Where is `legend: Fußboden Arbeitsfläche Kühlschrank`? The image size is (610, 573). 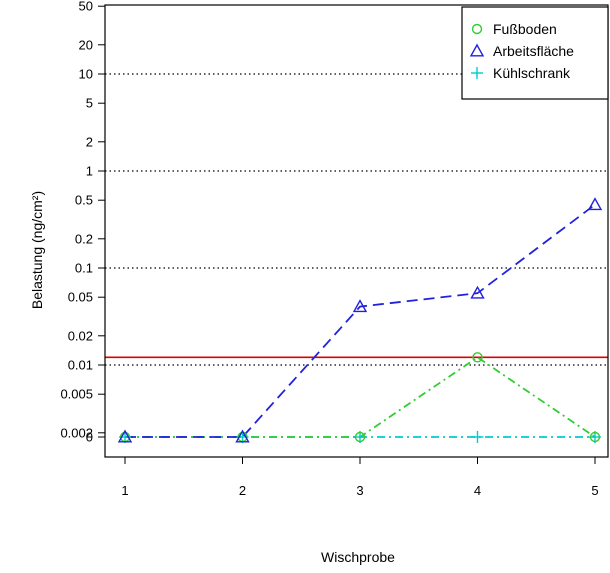
legend: Fußboden Arbeitsfläche Kühlschrank is located at coordinates (535, 53).